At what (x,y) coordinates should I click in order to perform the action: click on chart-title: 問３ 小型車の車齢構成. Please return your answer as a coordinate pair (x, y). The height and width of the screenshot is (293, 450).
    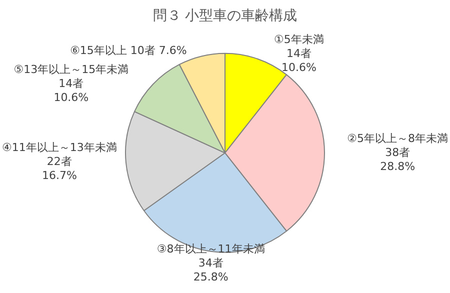
    Looking at the image, I should click on (225, 16).